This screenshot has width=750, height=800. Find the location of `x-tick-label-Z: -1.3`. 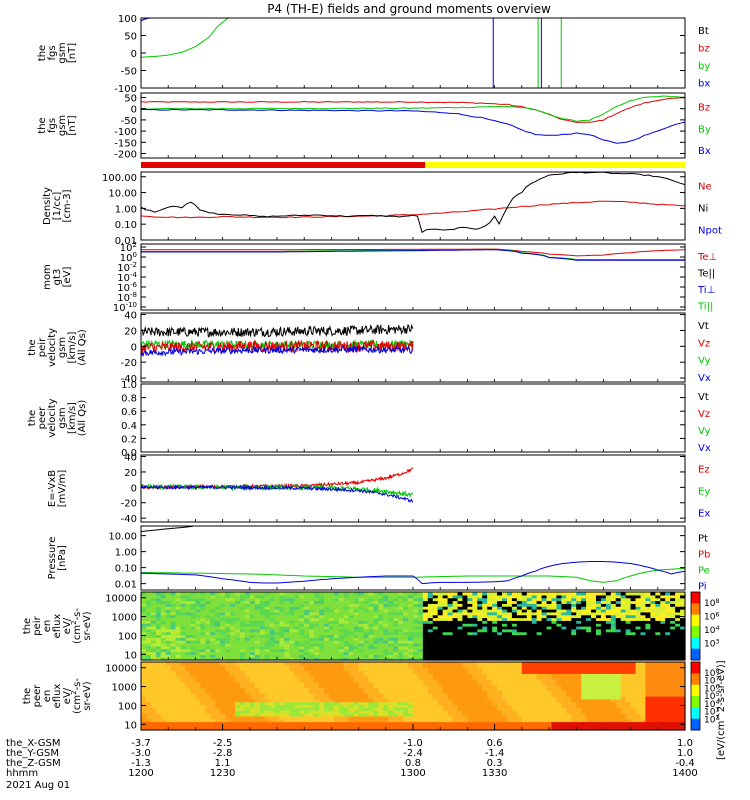

x-tick-label-Z: -1.3 is located at coordinates (141, 763).